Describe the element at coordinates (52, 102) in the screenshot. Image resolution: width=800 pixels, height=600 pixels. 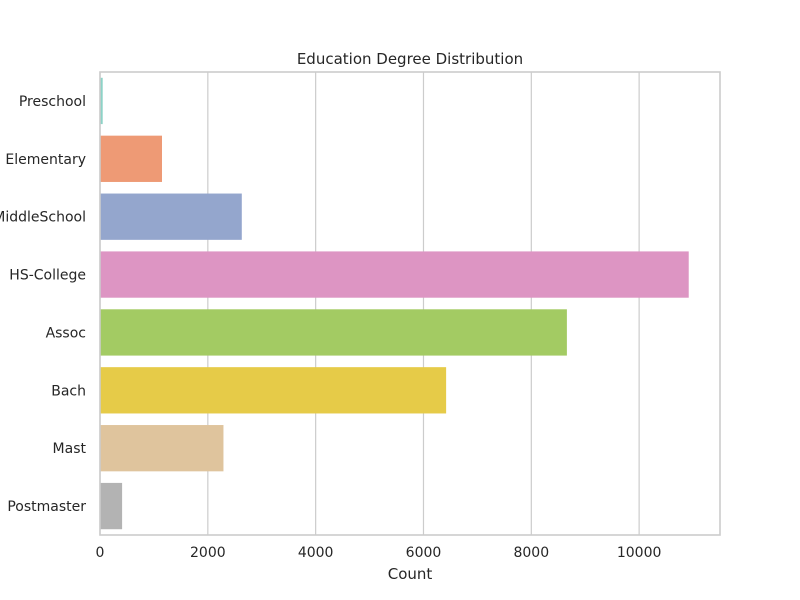
I see `y-tick-label: Preschool` at that location.